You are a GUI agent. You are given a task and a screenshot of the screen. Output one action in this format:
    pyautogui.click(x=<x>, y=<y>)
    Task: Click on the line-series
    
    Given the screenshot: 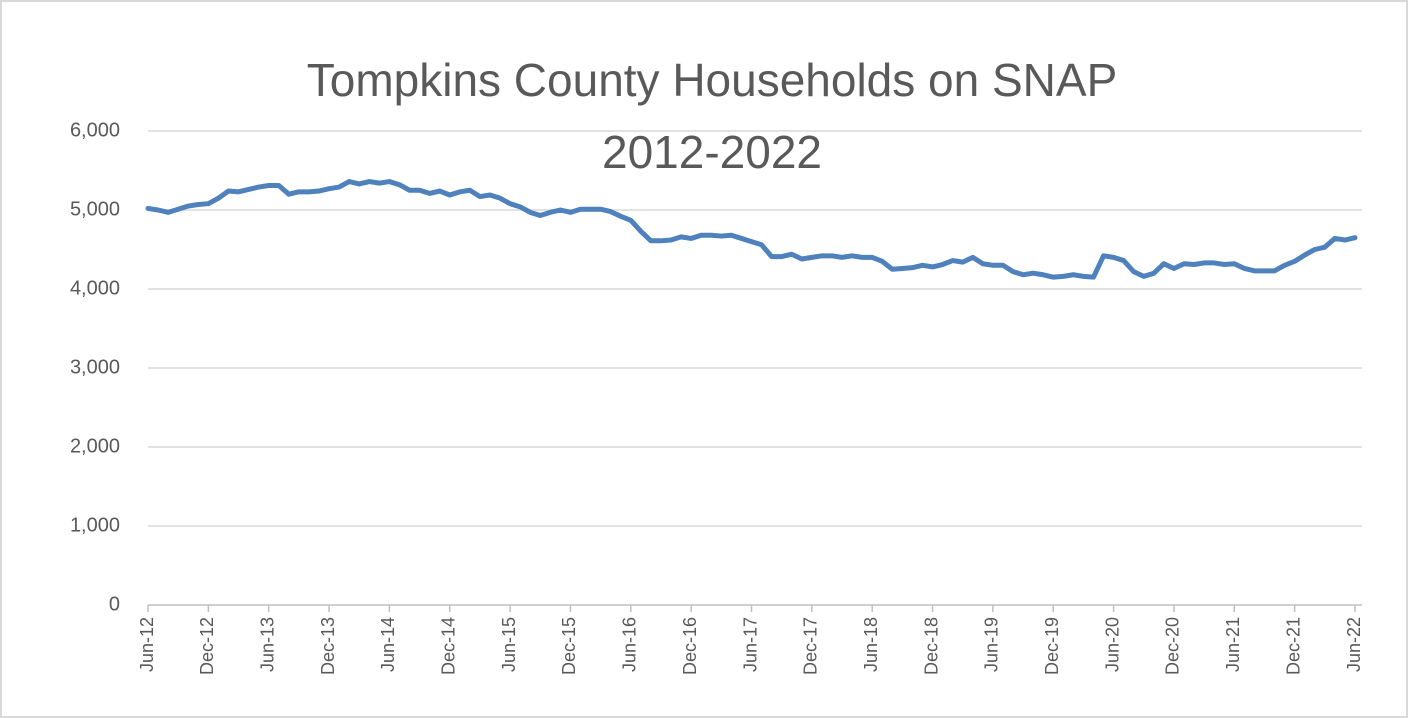 What is the action you would take?
    pyautogui.click(x=751, y=229)
    